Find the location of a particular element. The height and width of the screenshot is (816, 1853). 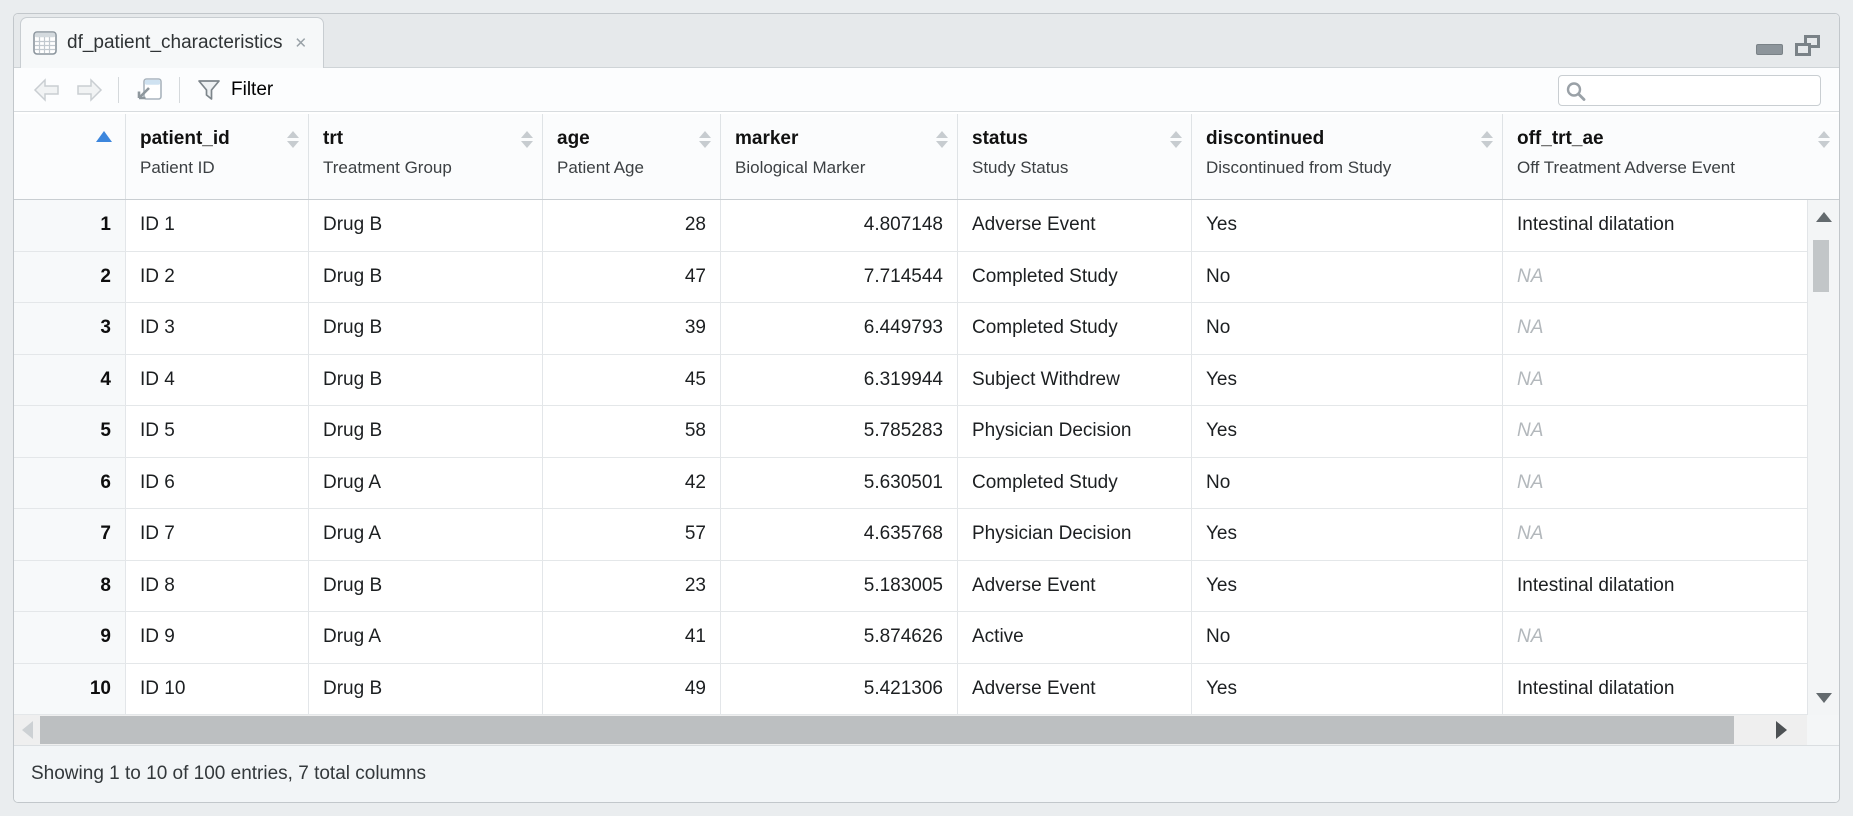

column-header-age: age Patient Age is located at coordinates (631, 156).